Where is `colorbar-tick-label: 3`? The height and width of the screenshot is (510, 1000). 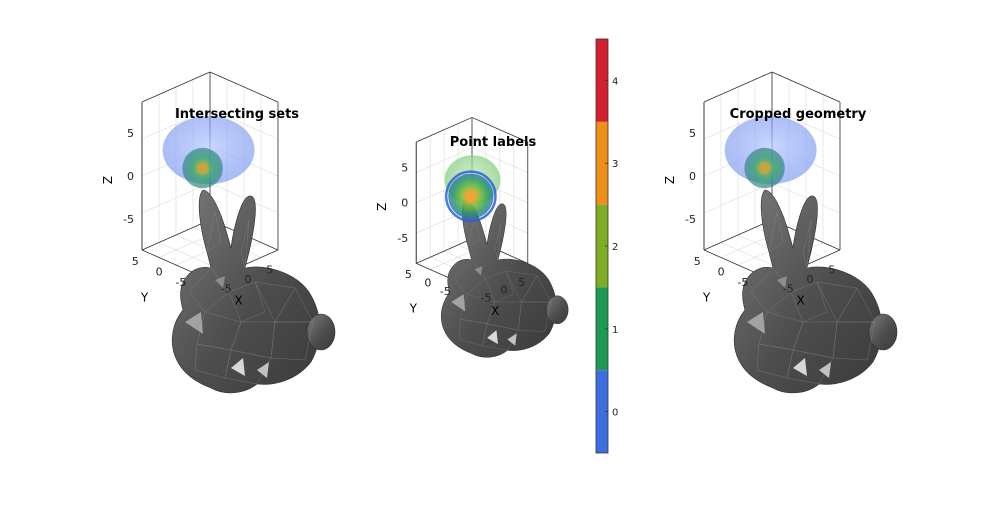 colorbar-tick-label: 3 is located at coordinates (615, 164).